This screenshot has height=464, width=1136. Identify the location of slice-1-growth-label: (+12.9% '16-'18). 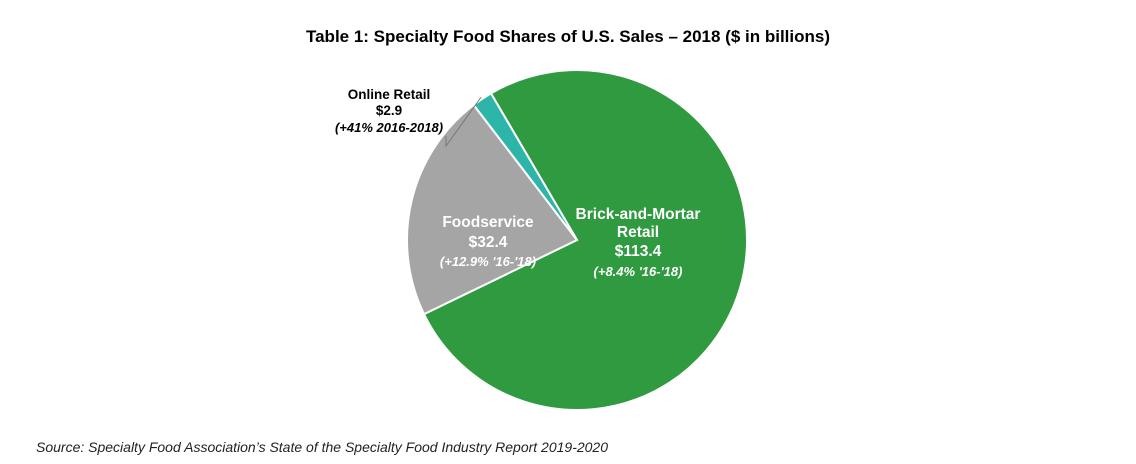
(488, 261).